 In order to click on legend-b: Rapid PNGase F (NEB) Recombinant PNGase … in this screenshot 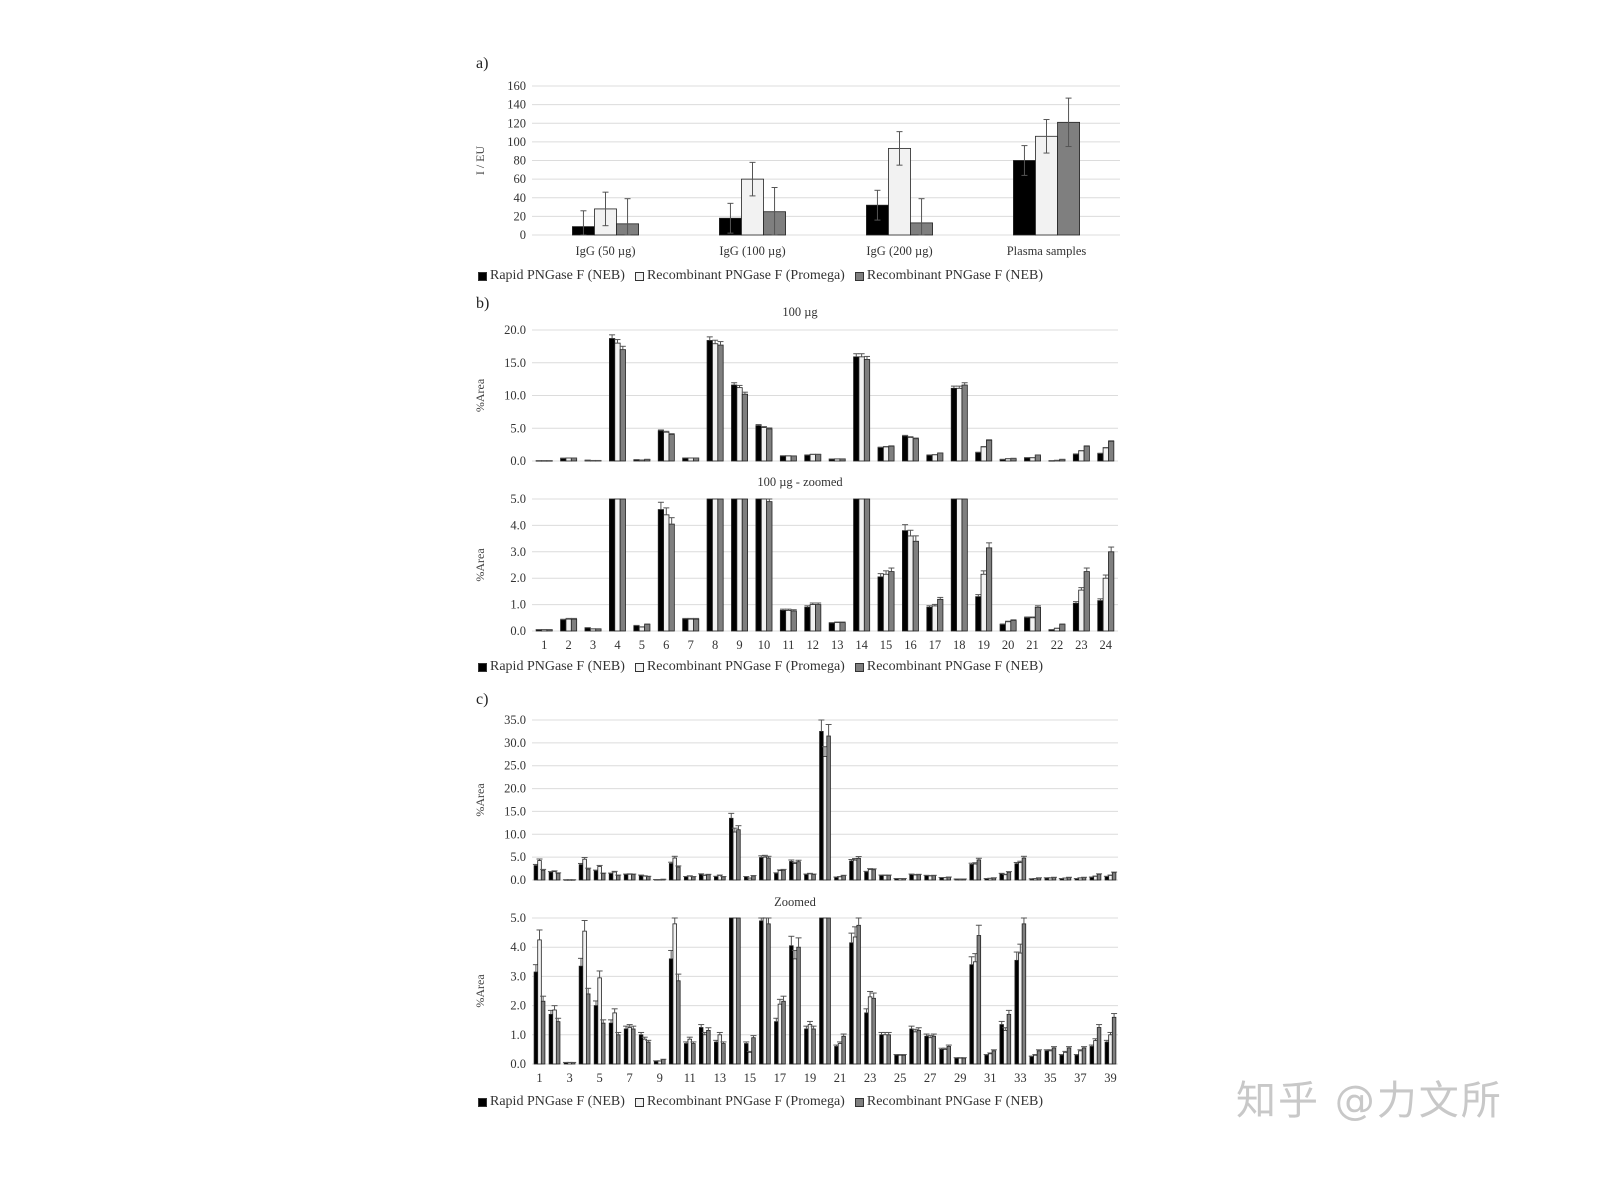, I will do `click(760, 667)`.